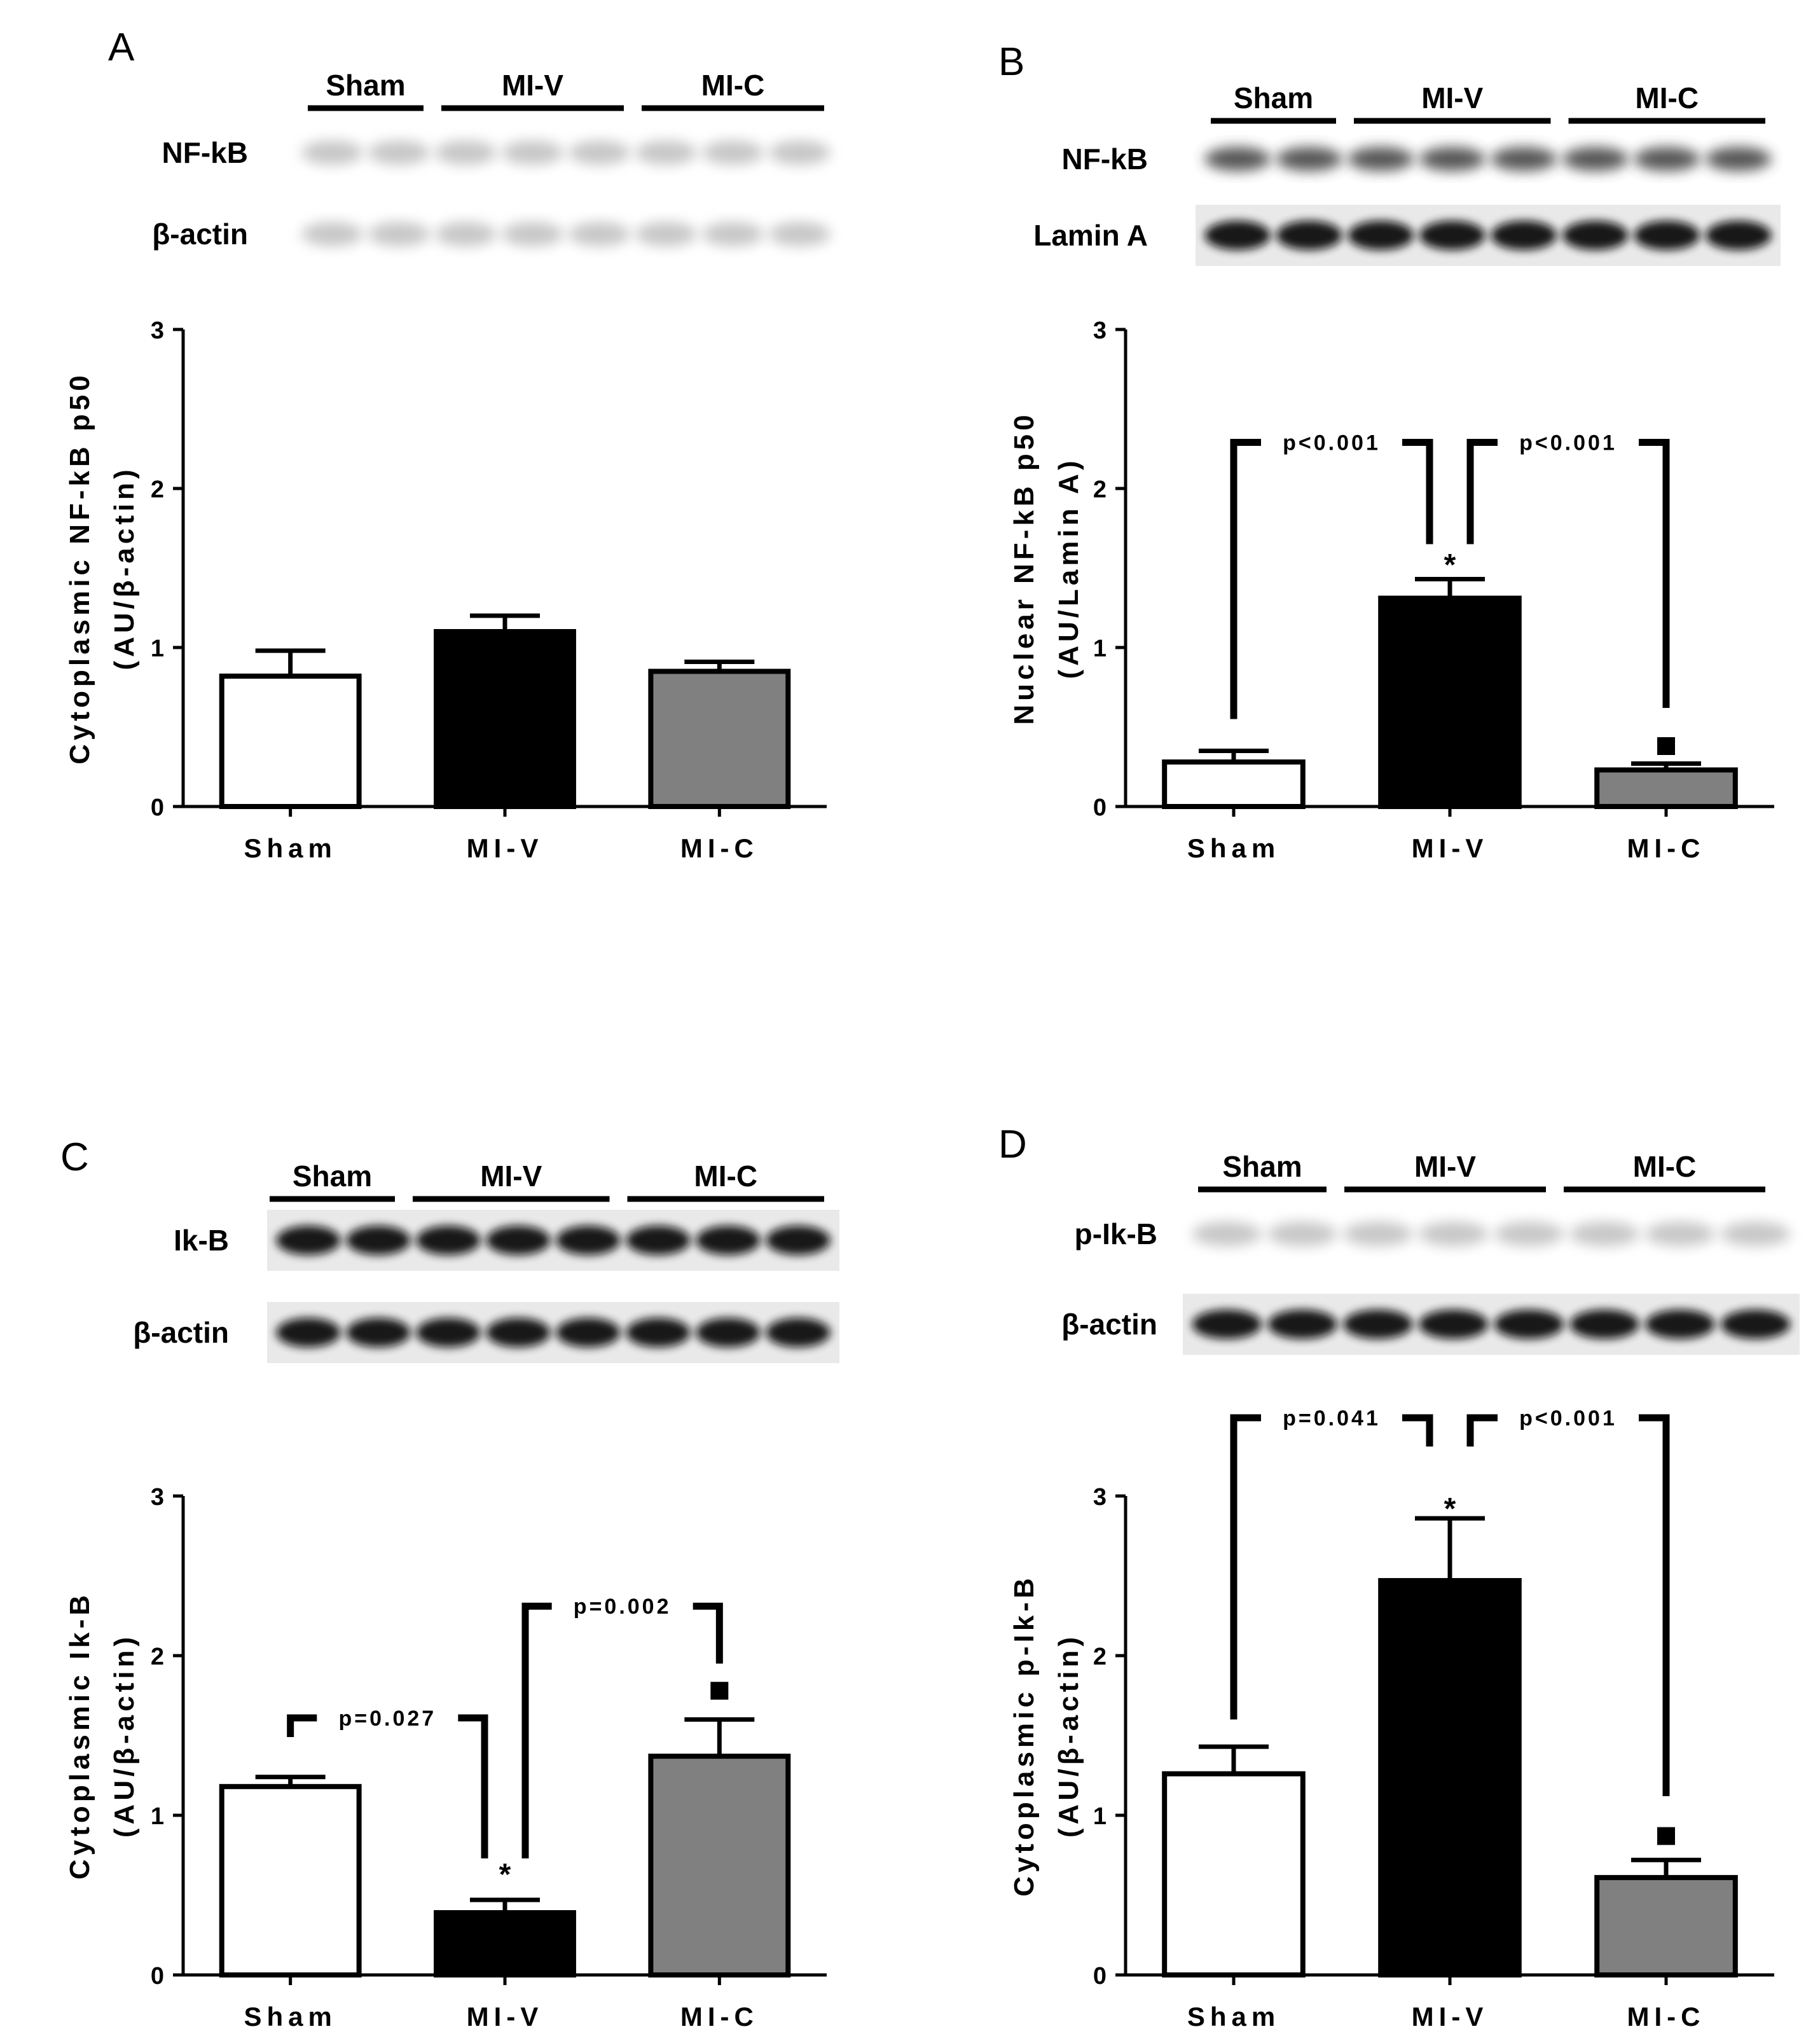  What do you see at coordinates (79, 567) in the screenshot?
I see `y-axis-label: Cytoplasmic NF-kB p50` at bounding box center [79, 567].